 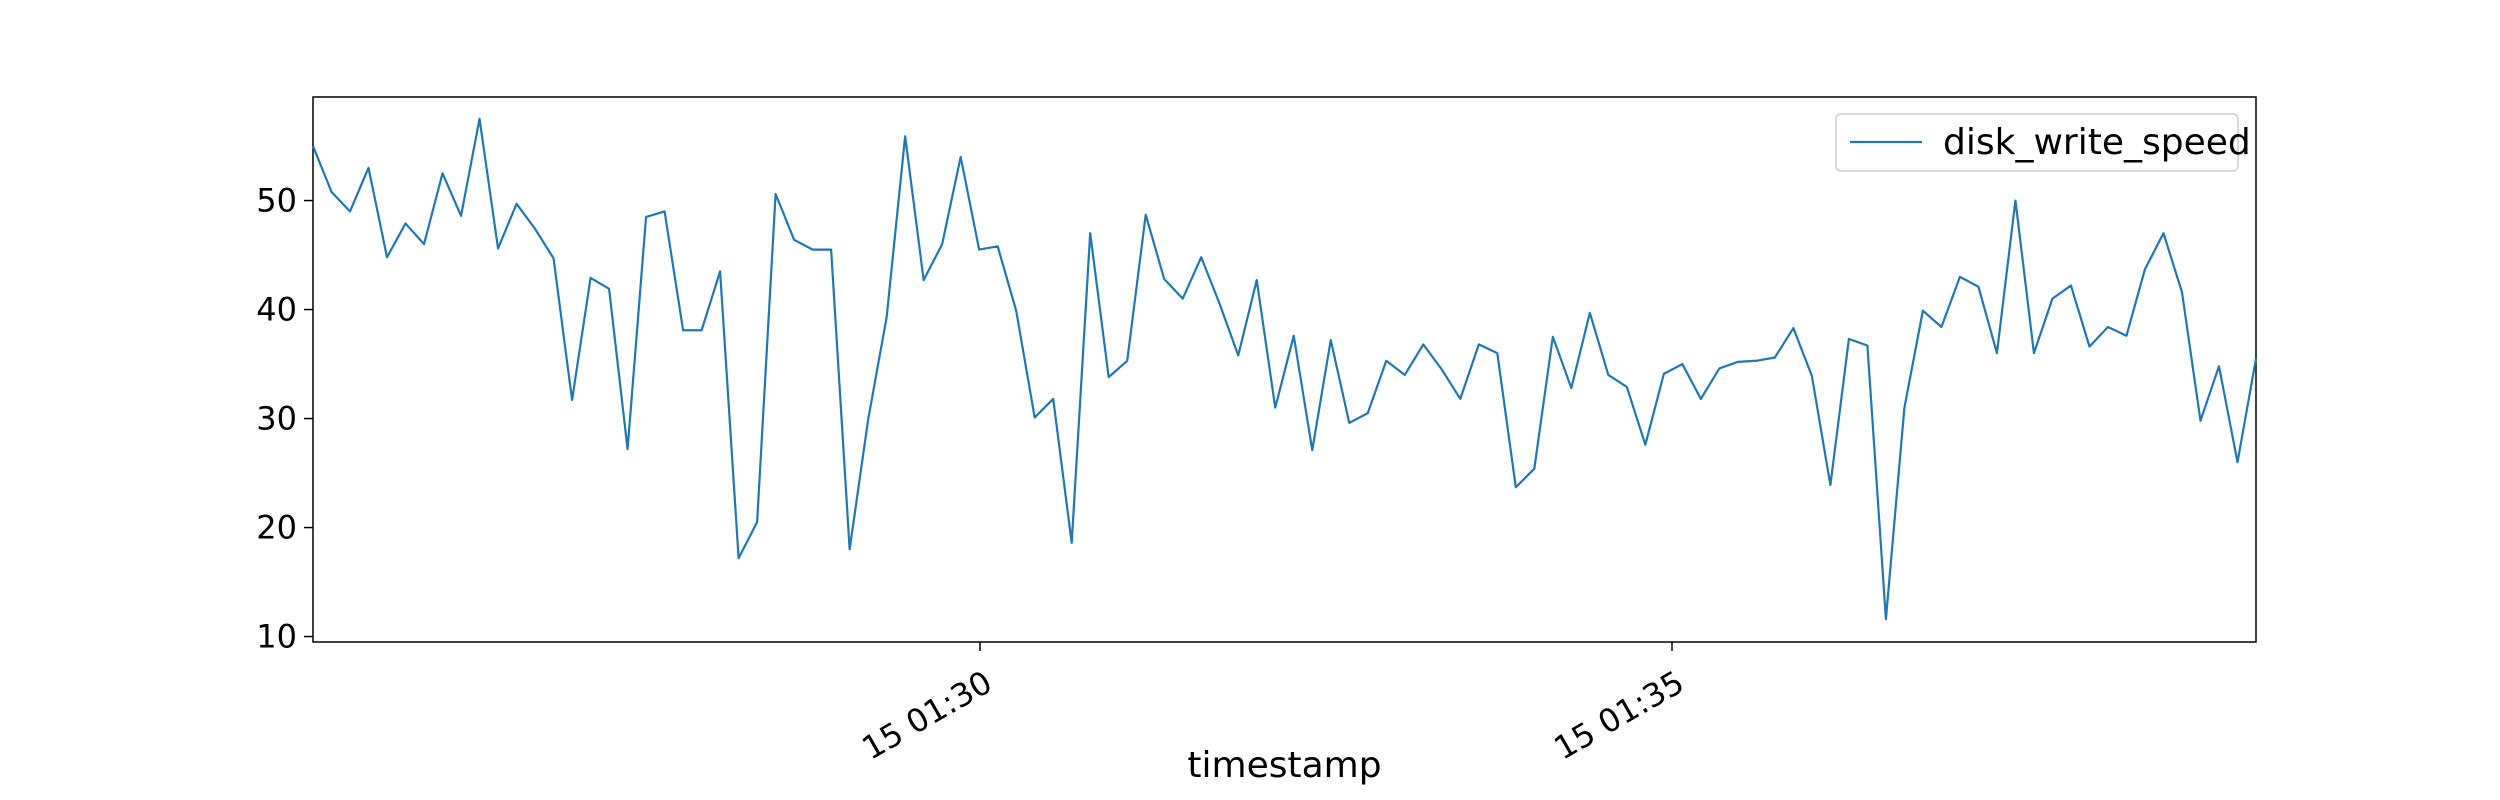 What do you see at coordinates (926, 715) in the screenshot?
I see `x-tick-label: 15 01:30` at bounding box center [926, 715].